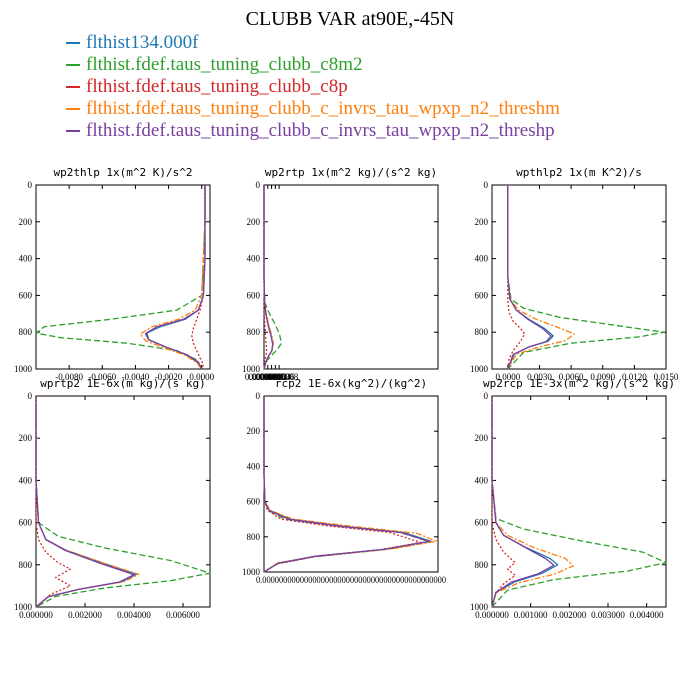 This screenshot has width=700, height=700. I want to click on legend-item: flthist.fdef.taus_tuning_clubb_c8p, so click(313, 87).